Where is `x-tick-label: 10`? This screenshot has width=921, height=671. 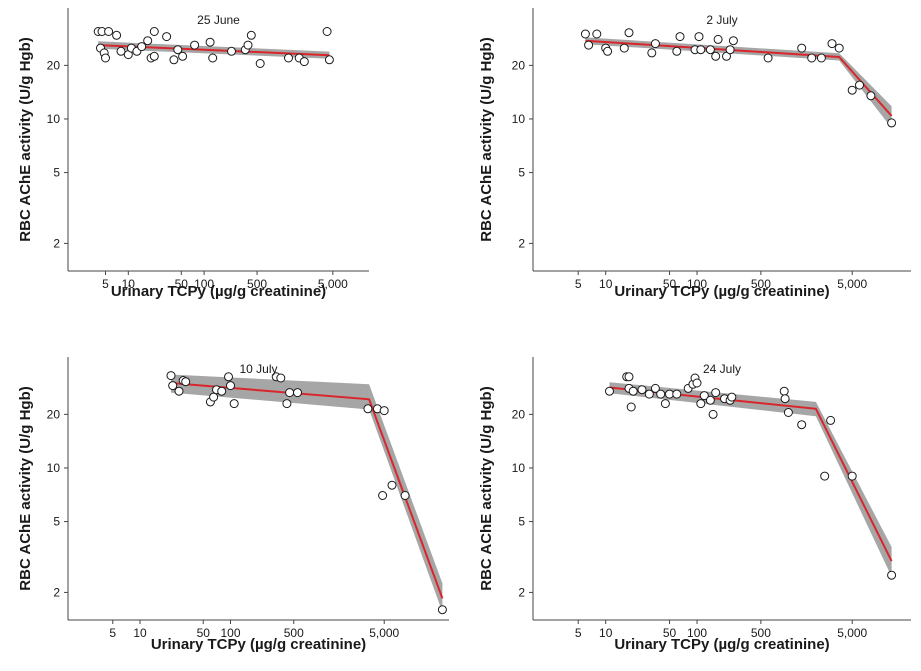
x-tick-label: 10 is located at coordinates (140, 633).